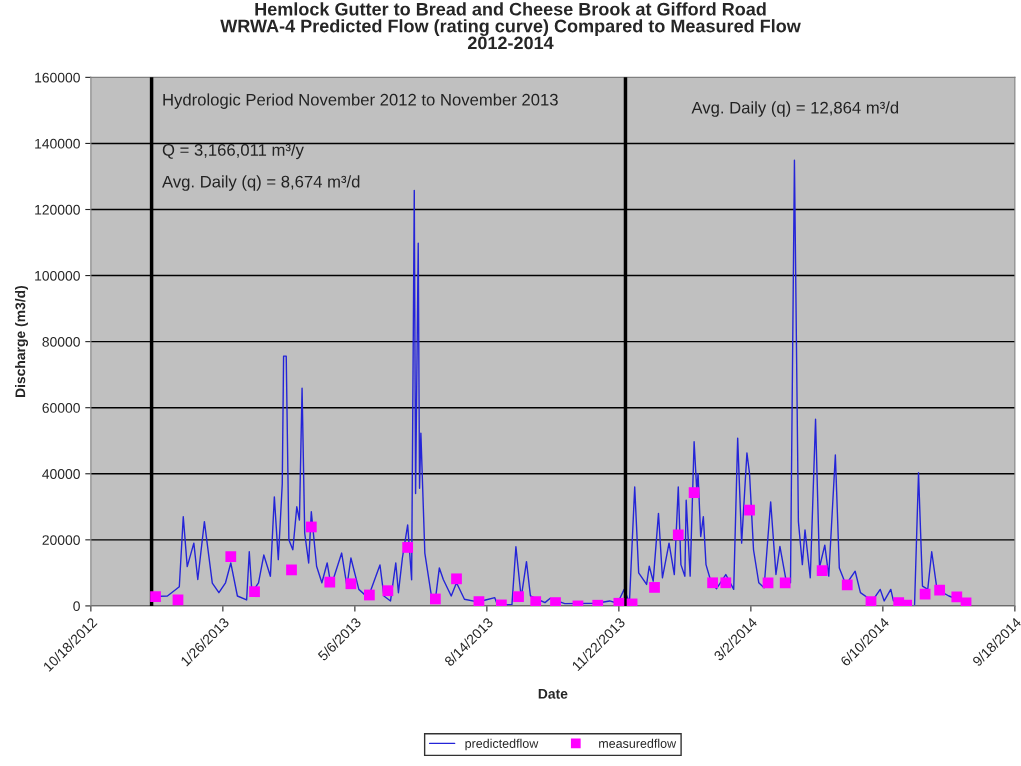  Describe the element at coordinates (61, 408) in the screenshot. I see `y-tick-label: 60000` at that location.